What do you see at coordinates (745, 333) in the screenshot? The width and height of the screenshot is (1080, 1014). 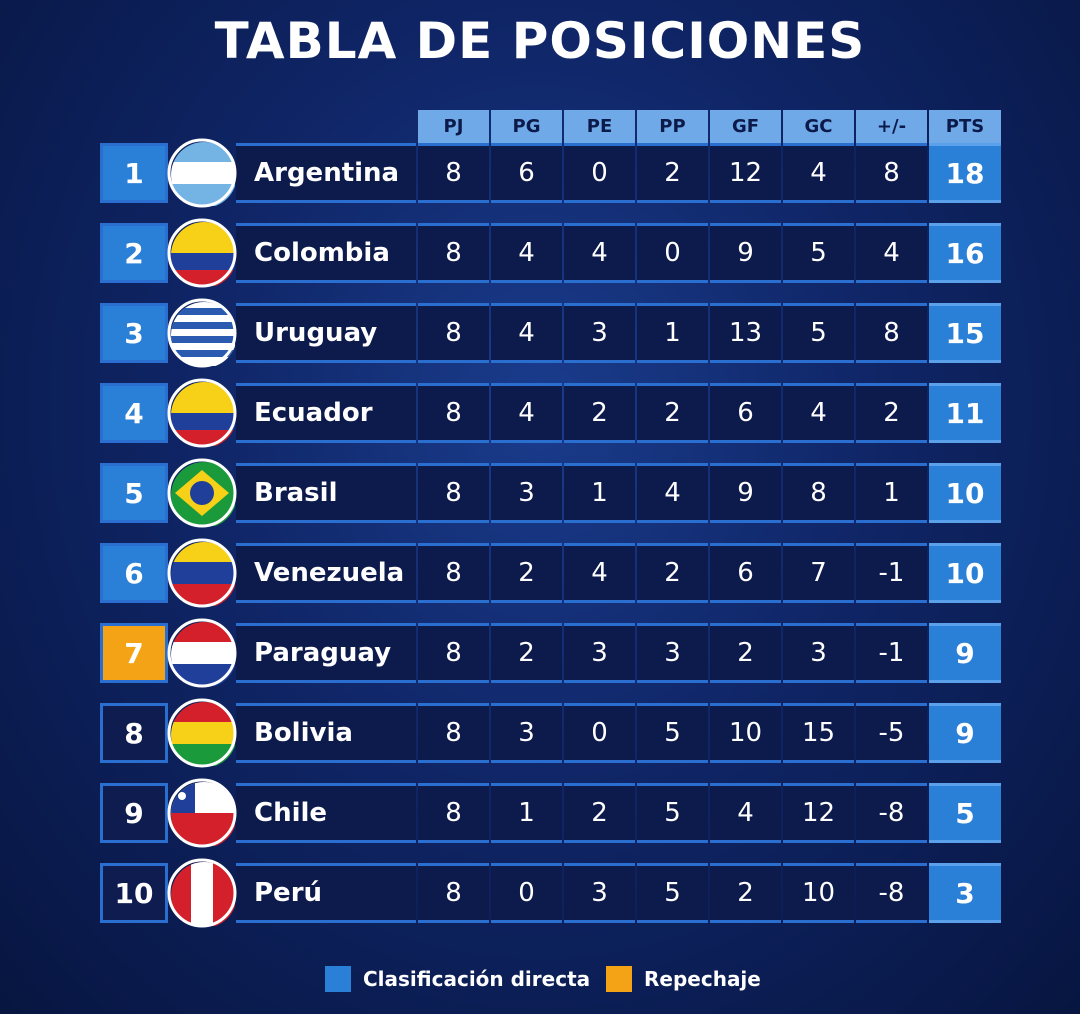 I see `stat-cell: 13` at bounding box center [745, 333].